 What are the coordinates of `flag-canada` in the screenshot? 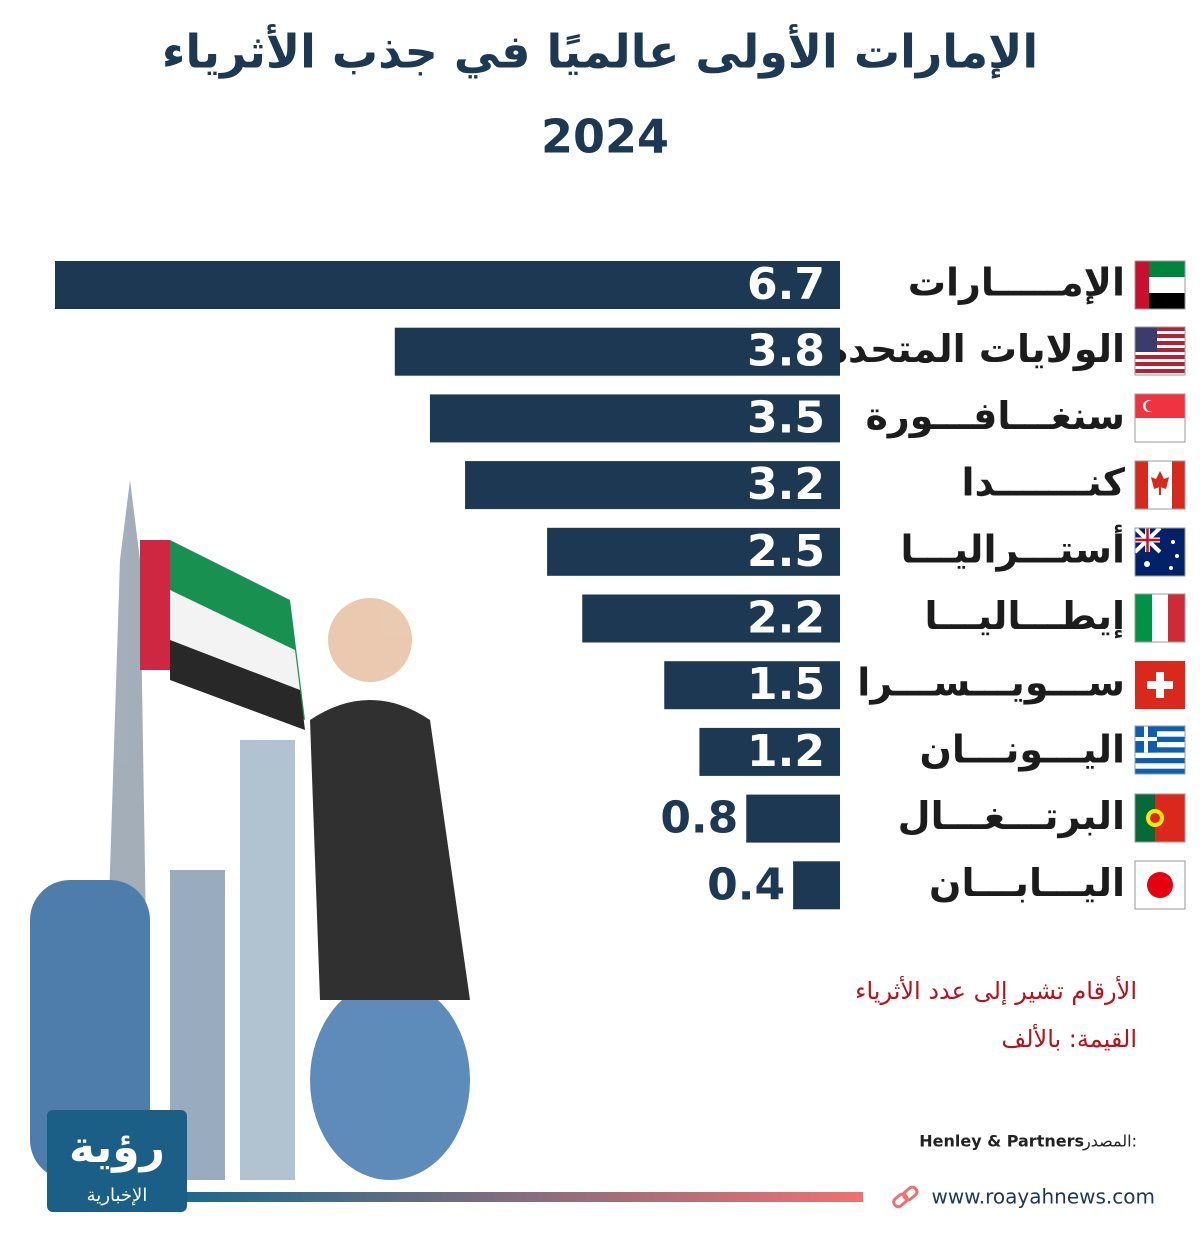 It's located at (1160, 485).